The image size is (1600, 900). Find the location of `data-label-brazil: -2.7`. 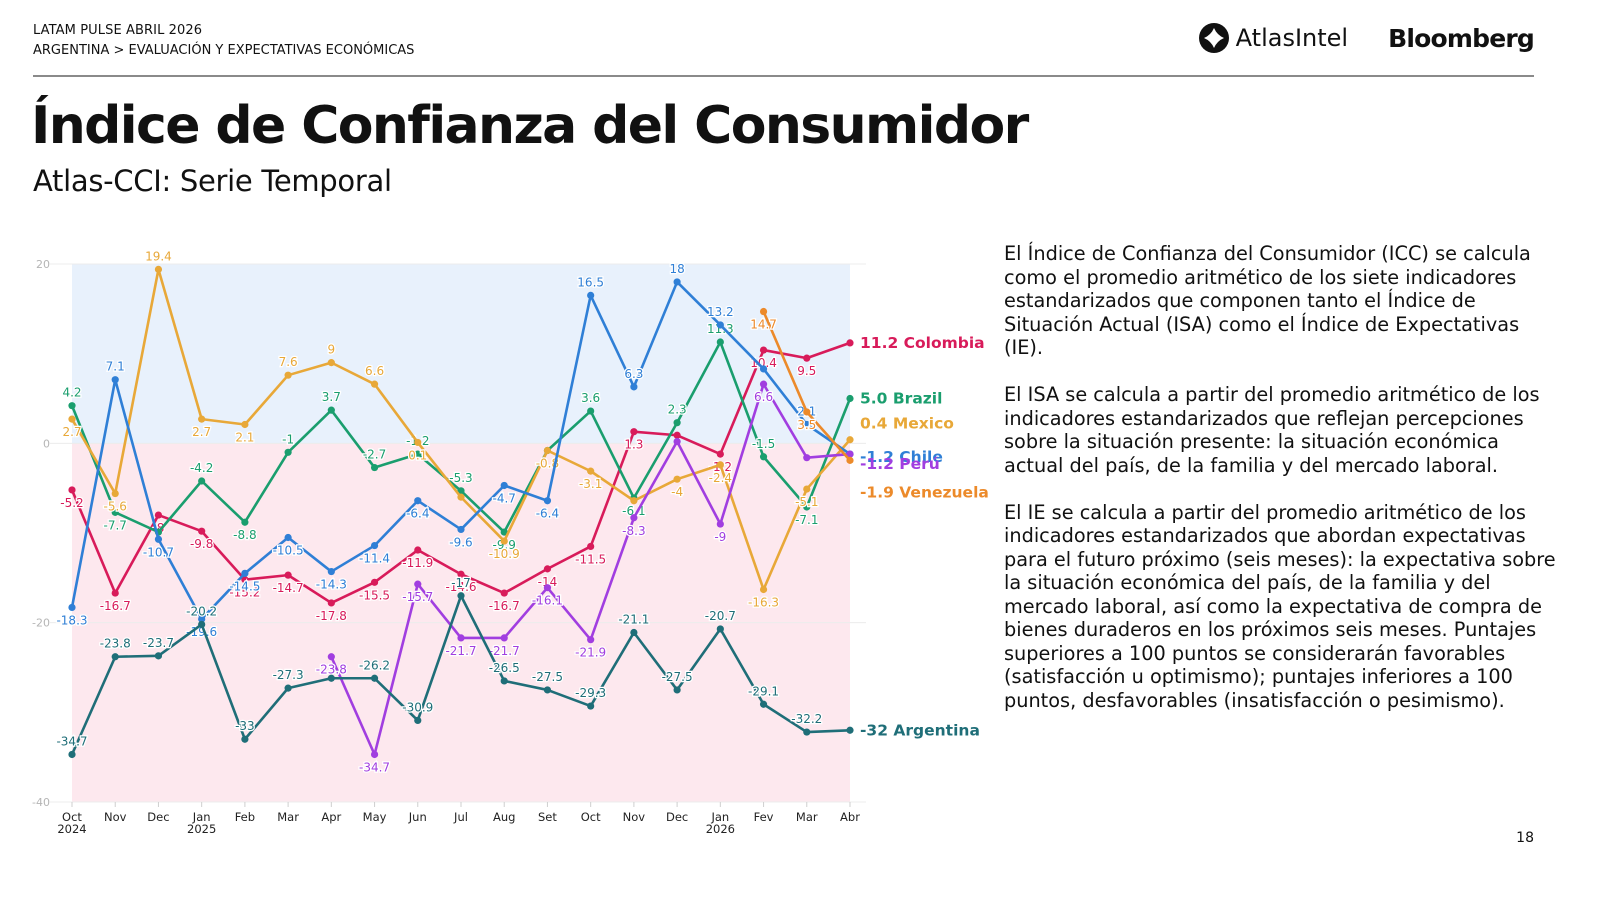

data-label-brazil: -2.7 is located at coordinates (374, 455).